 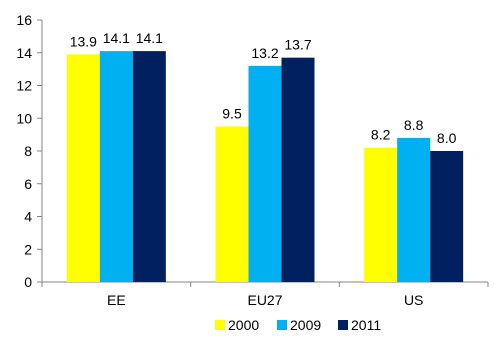 What do you see at coordinates (28, 217) in the screenshot?
I see `y-tick-label: 4` at bounding box center [28, 217].